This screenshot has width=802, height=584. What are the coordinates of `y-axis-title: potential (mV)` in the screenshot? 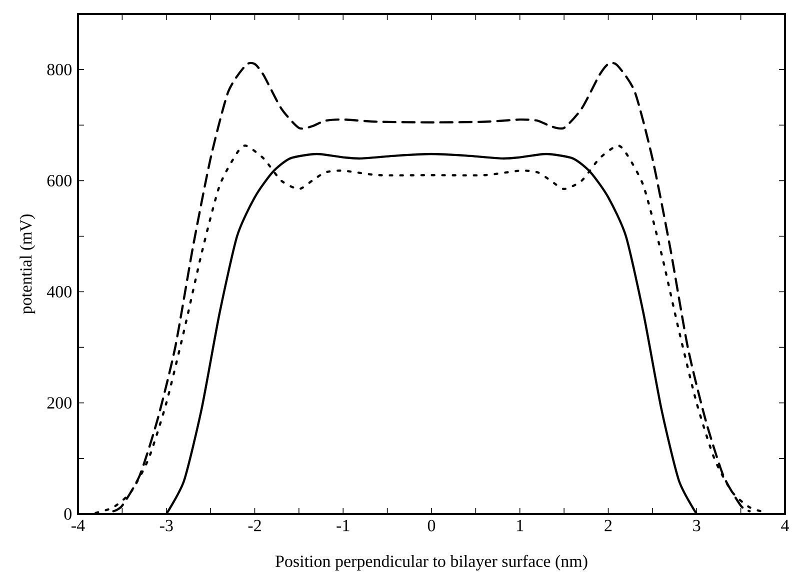 It's located at (28, 264).